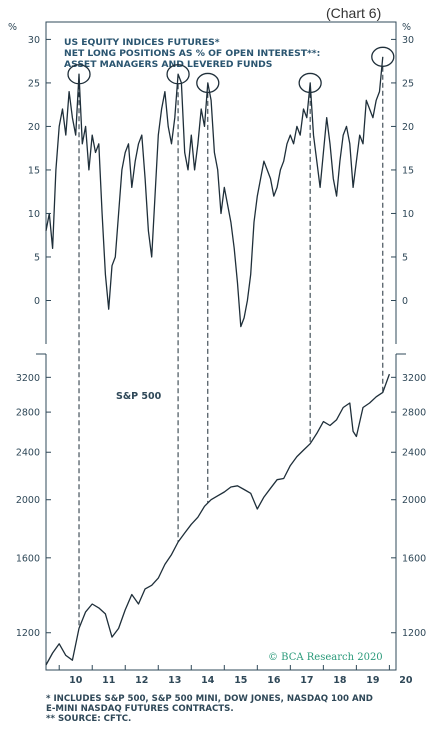 The width and height of the screenshot is (445, 735). Describe the element at coordinates (174, 680) in the screenshot. I see `xtick-label: 13` at that location.